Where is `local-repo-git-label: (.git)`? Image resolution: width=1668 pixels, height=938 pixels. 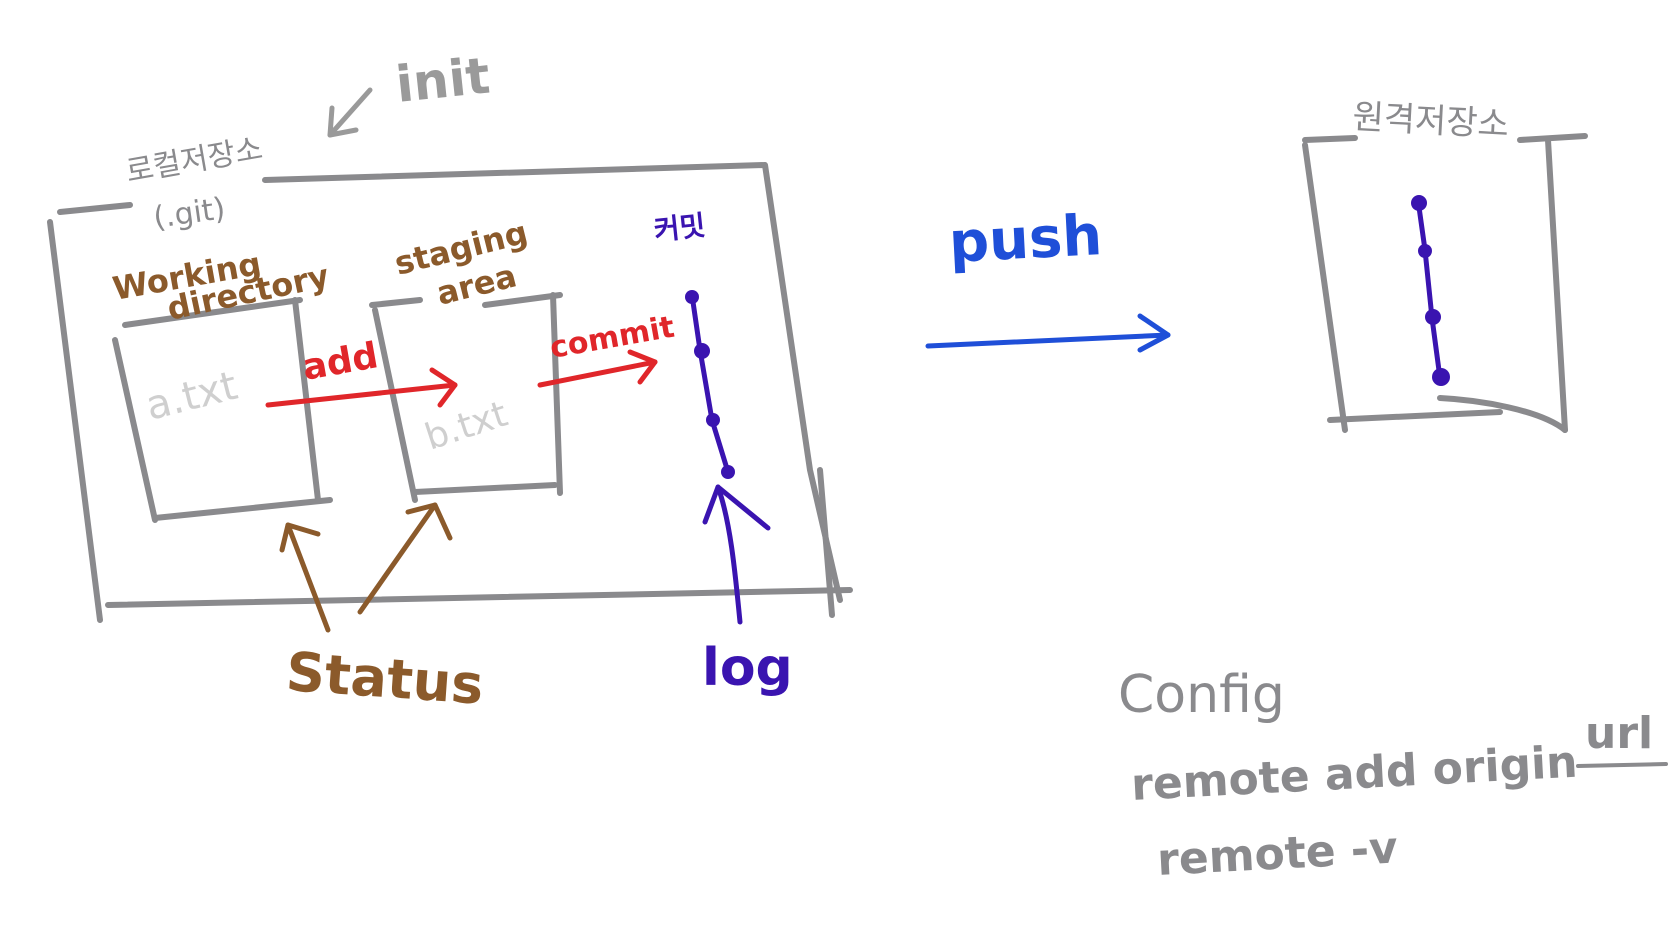 local-repo-git-label: (.git) is located at coordinates (189, 213).